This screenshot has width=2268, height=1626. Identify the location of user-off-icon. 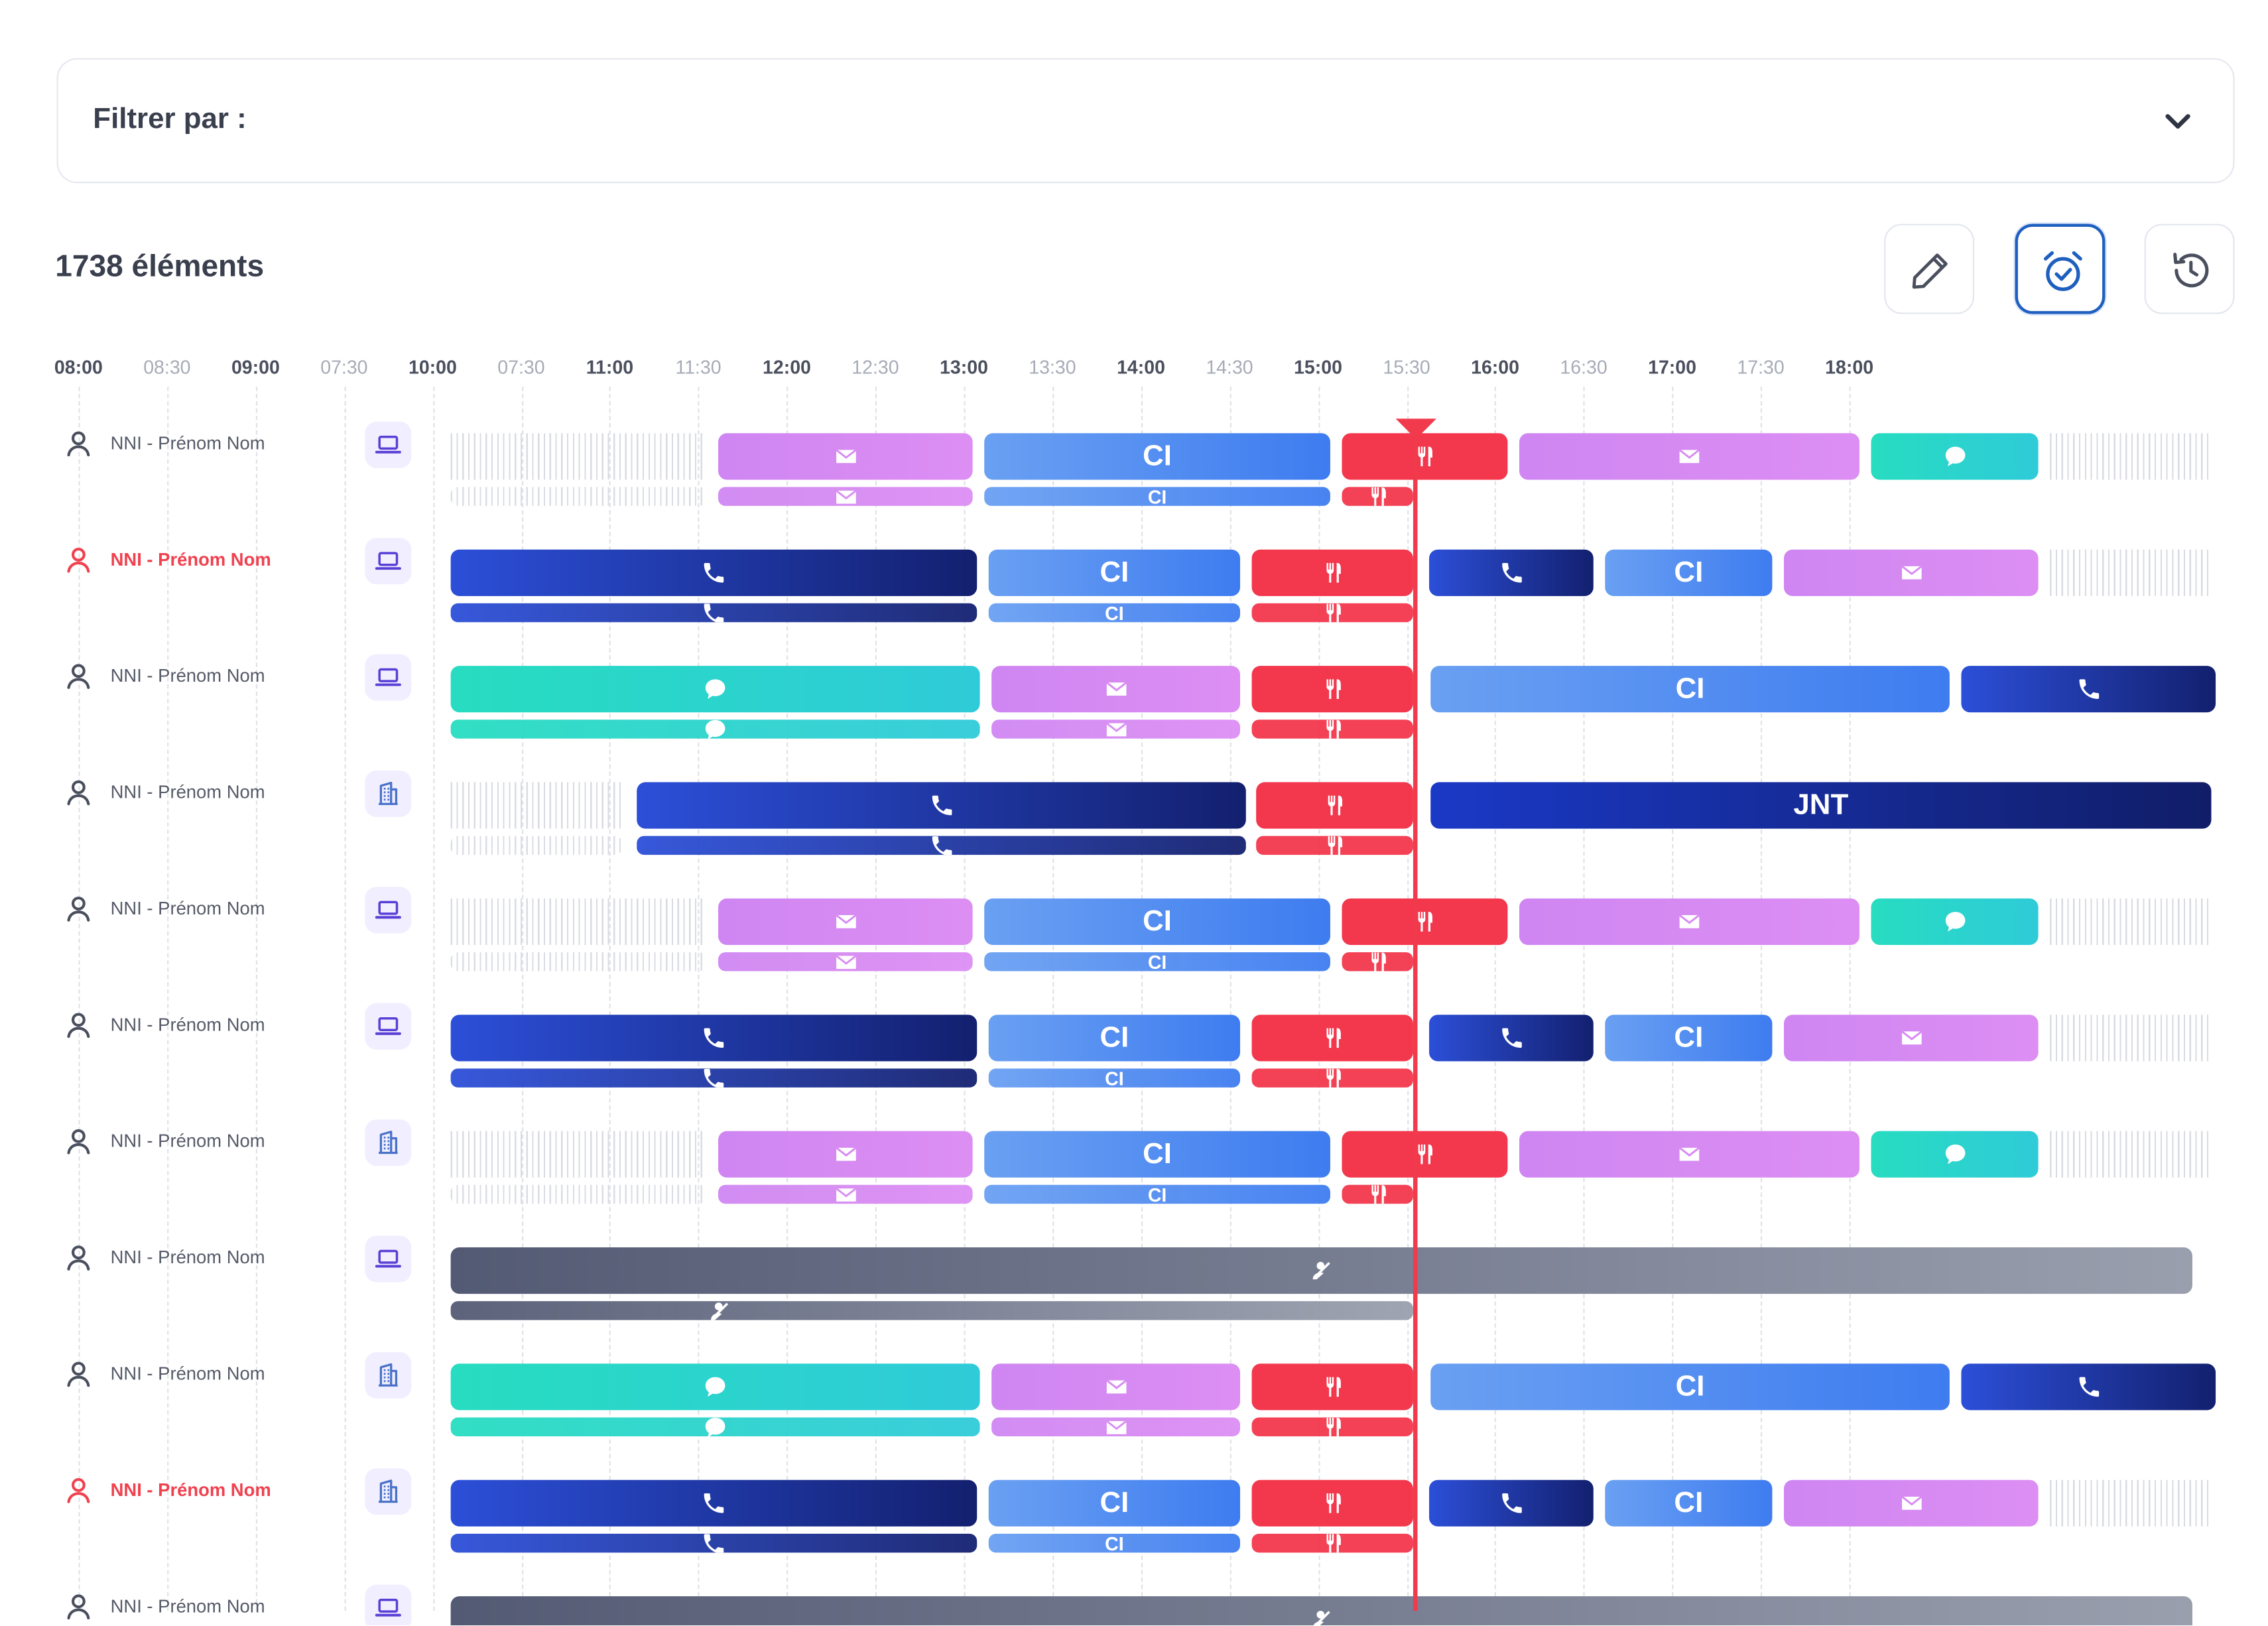
(1321, 1270).